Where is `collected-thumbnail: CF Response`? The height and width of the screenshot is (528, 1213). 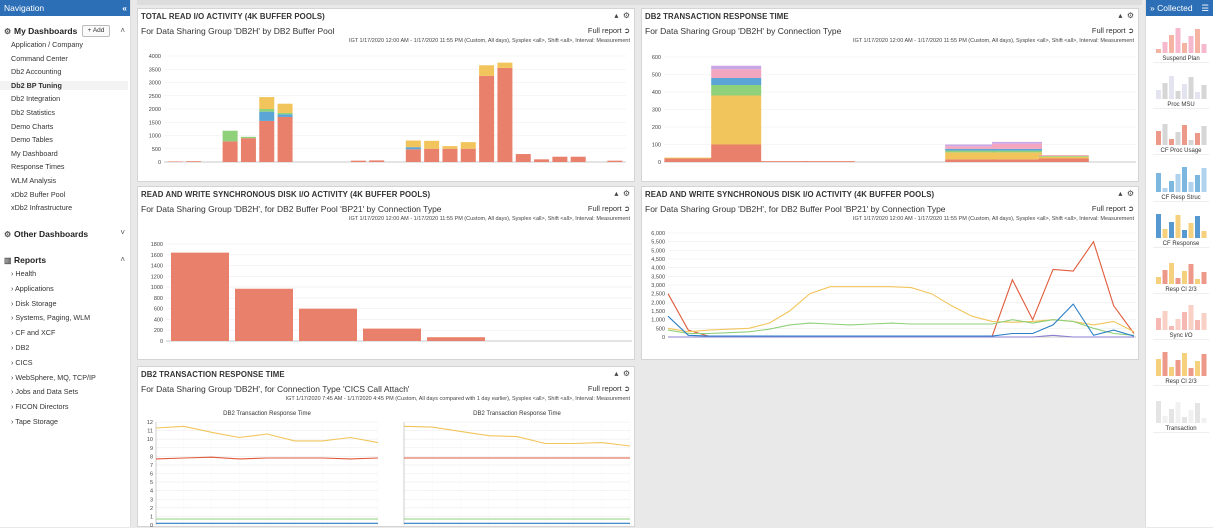
collected-thumbnail: CF Response is located at coordinates (1181, 227).